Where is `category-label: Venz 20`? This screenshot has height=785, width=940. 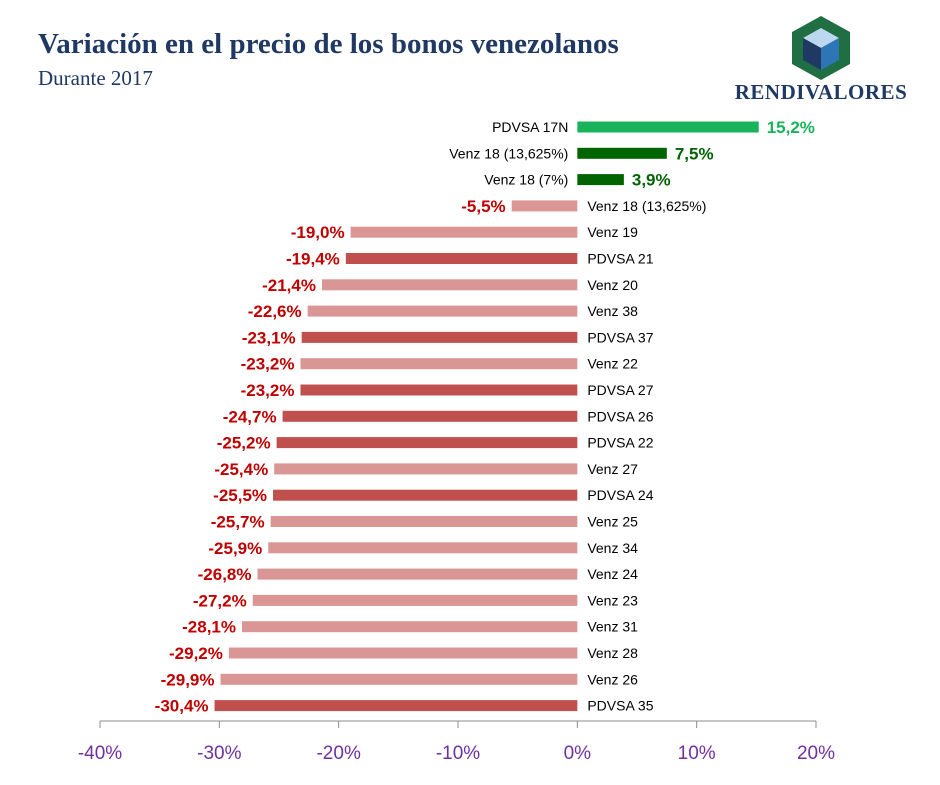 category-label: Venz 20 is located at coordinates (612, 285).